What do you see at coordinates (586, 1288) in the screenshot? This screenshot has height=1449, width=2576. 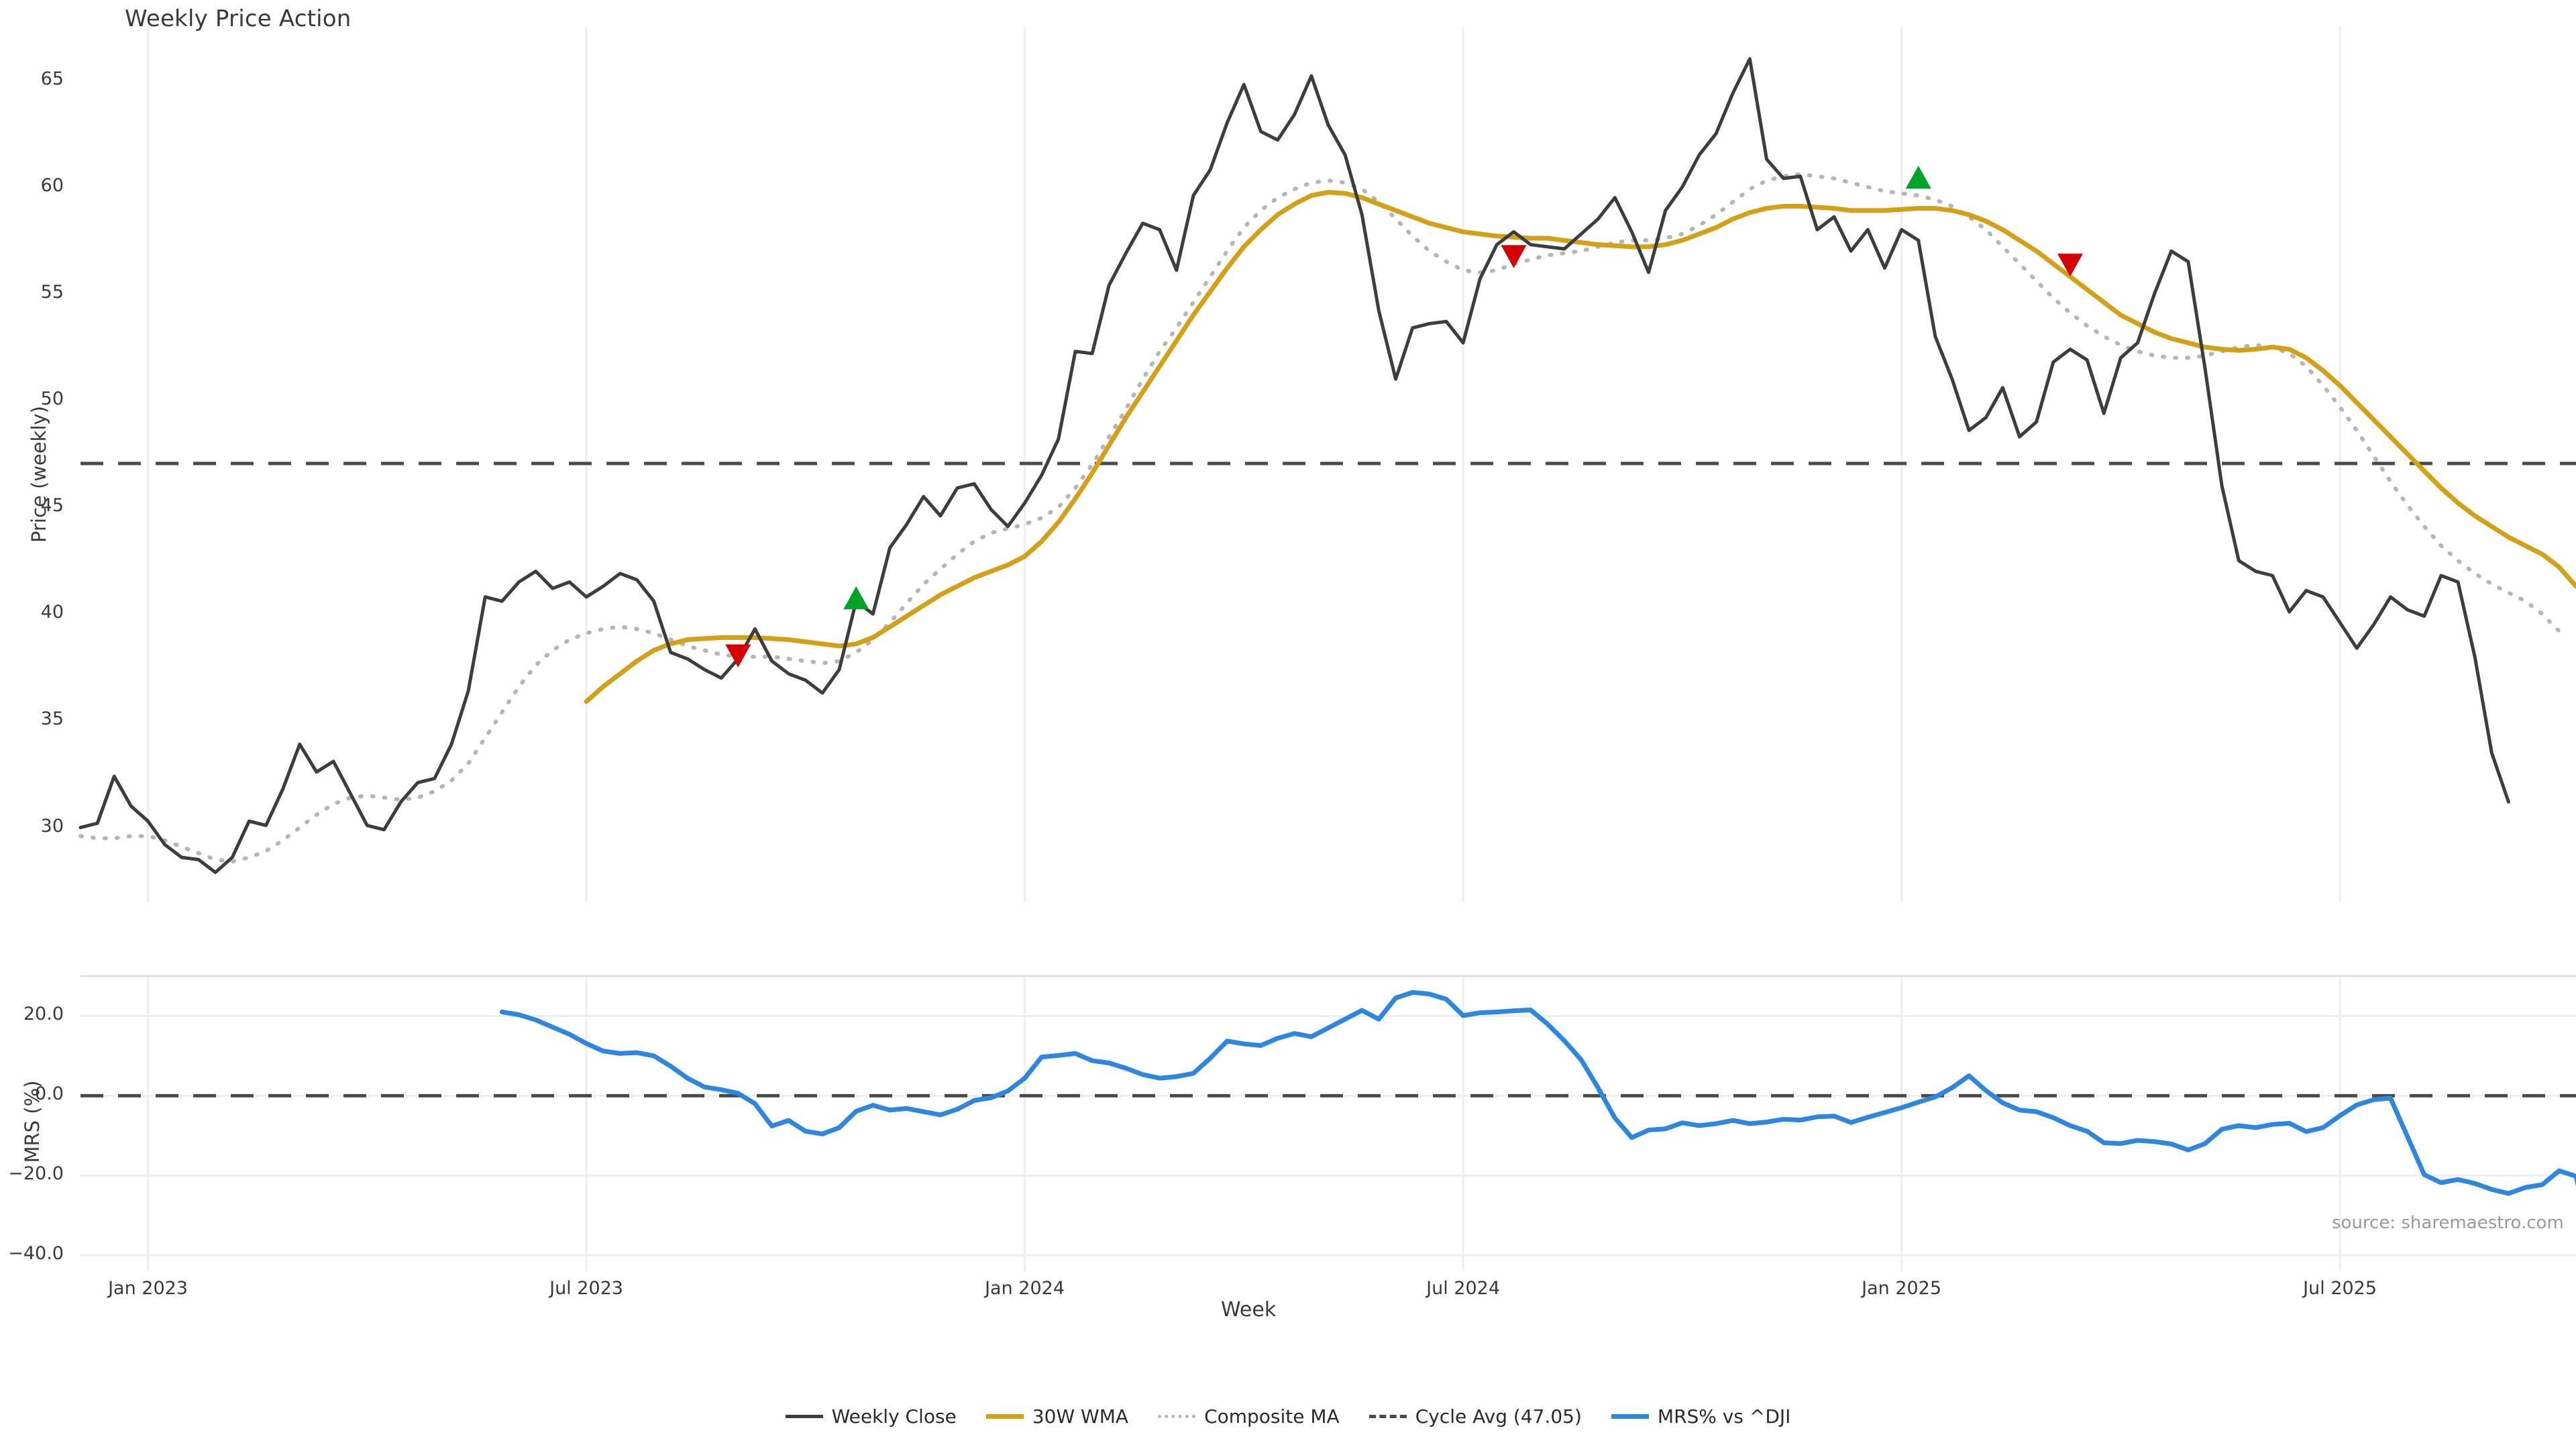 I see `x-axis-tick: Jul 2023` at bounding box center [586, 1288].